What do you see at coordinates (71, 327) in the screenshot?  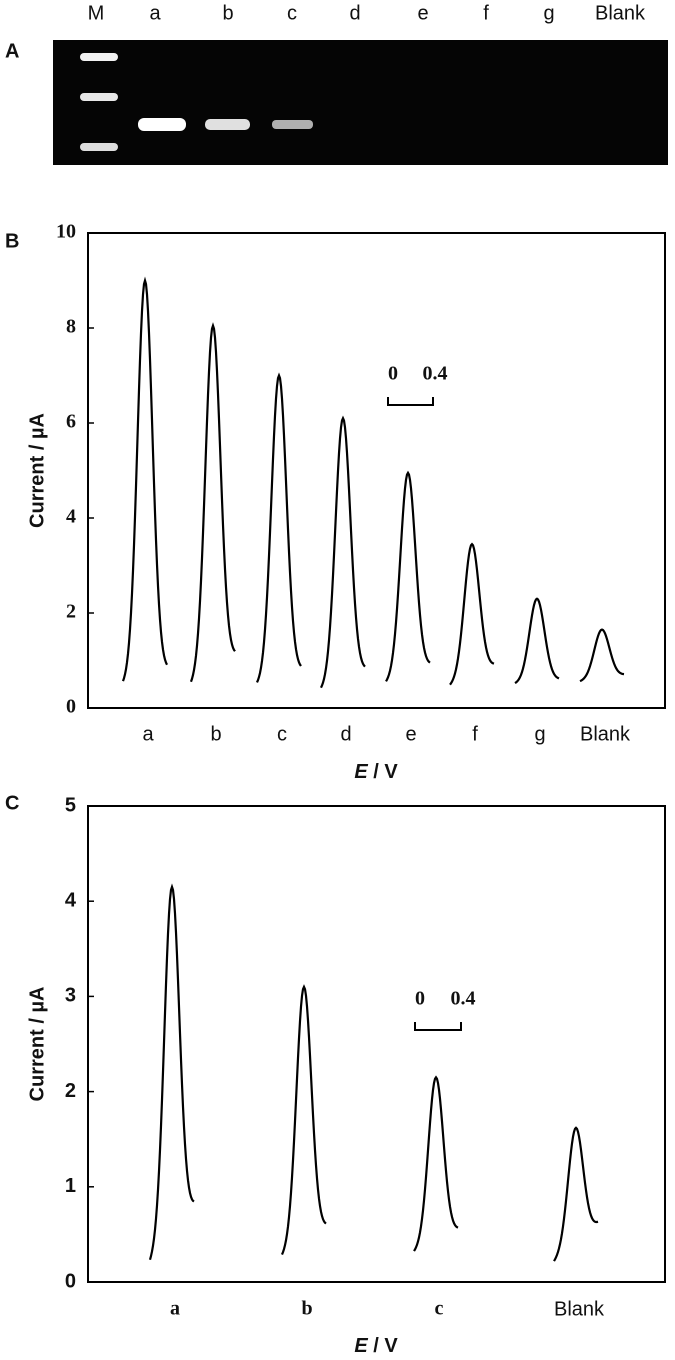 I see `y-tick-label: 8` at bounding box center [71, 327].